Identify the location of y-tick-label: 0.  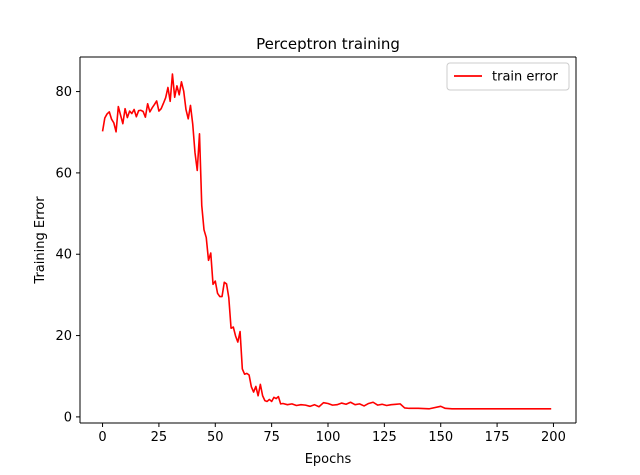
(68, 417).